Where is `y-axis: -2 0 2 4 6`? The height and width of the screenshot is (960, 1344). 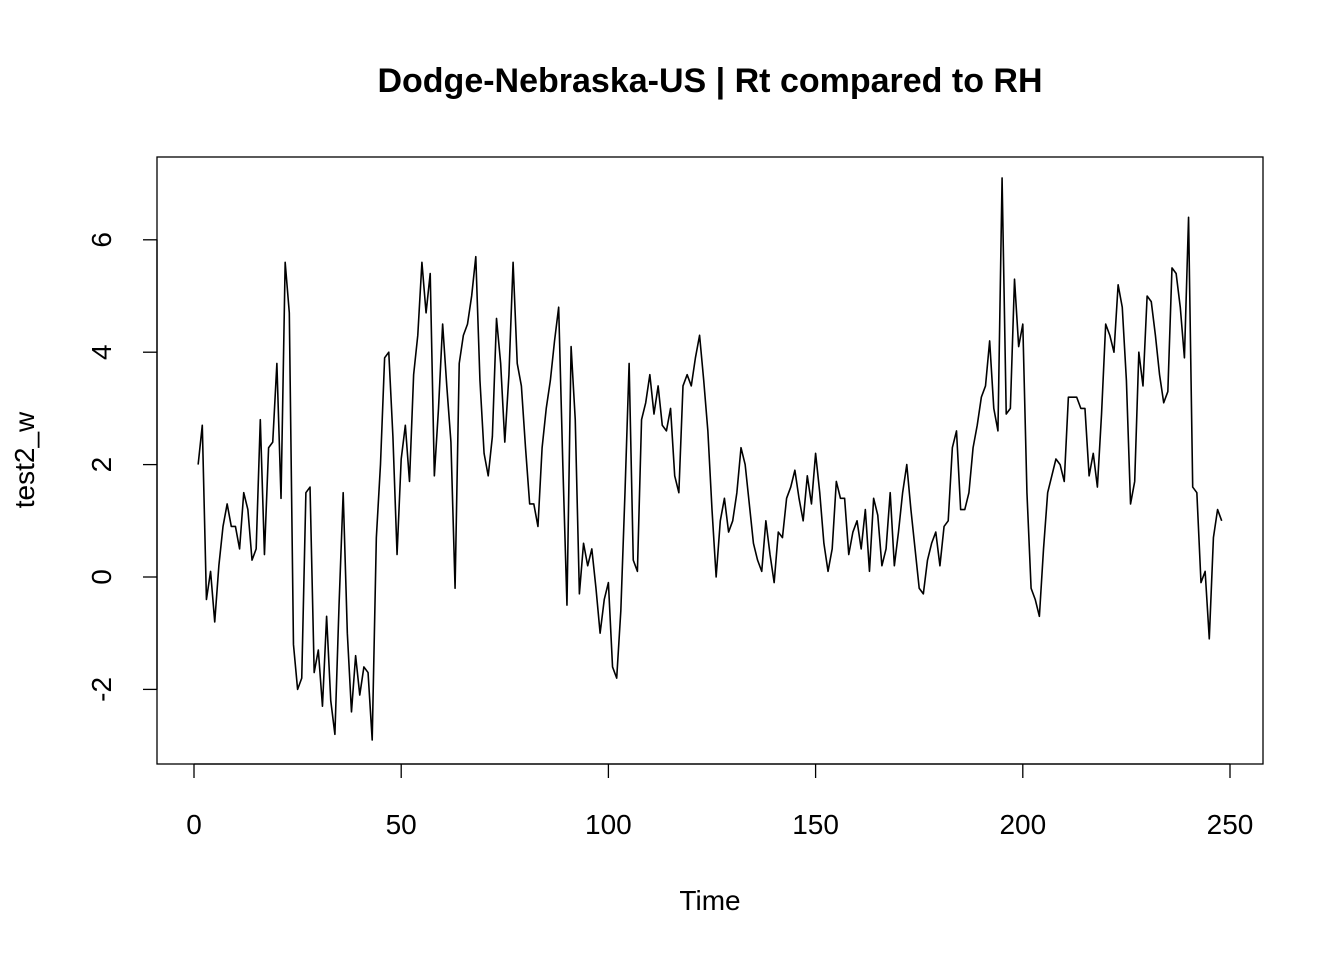 y-axis: -2 0 2 4 6 is located at coordinates (122, 467).